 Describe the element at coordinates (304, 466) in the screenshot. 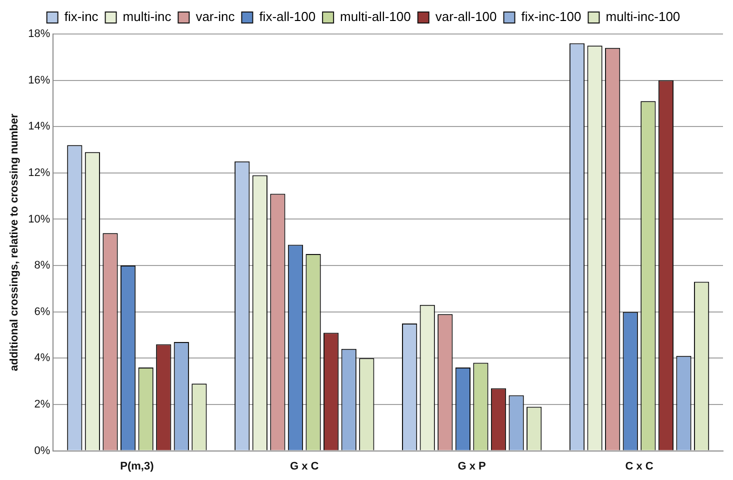

I see `x-tick-label: G x C` at that location.